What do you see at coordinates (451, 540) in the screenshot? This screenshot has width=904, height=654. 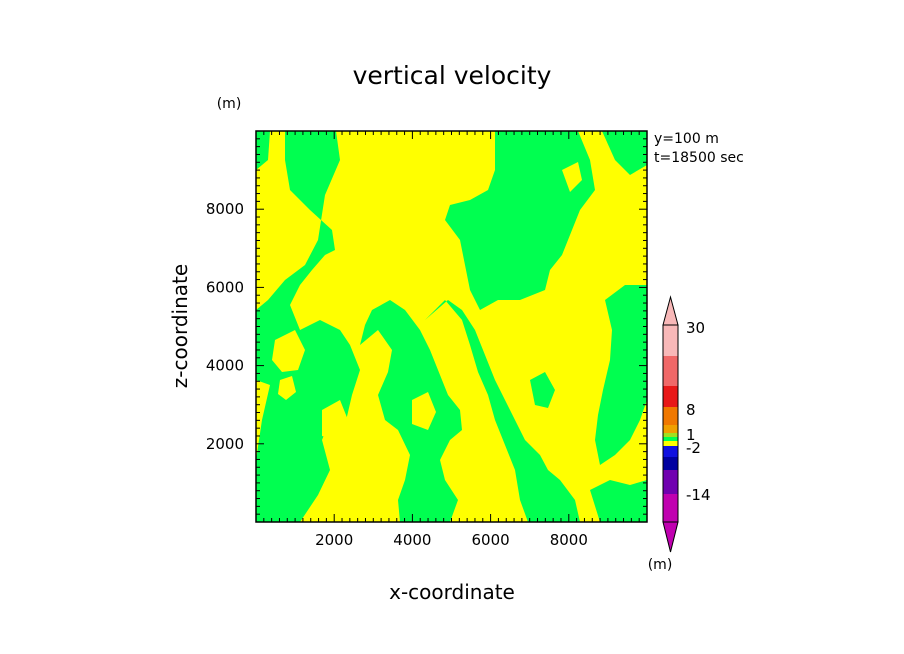 I see `x-tick-labels: 2000 4000 6000 8000` at bounding box center [451, 540].